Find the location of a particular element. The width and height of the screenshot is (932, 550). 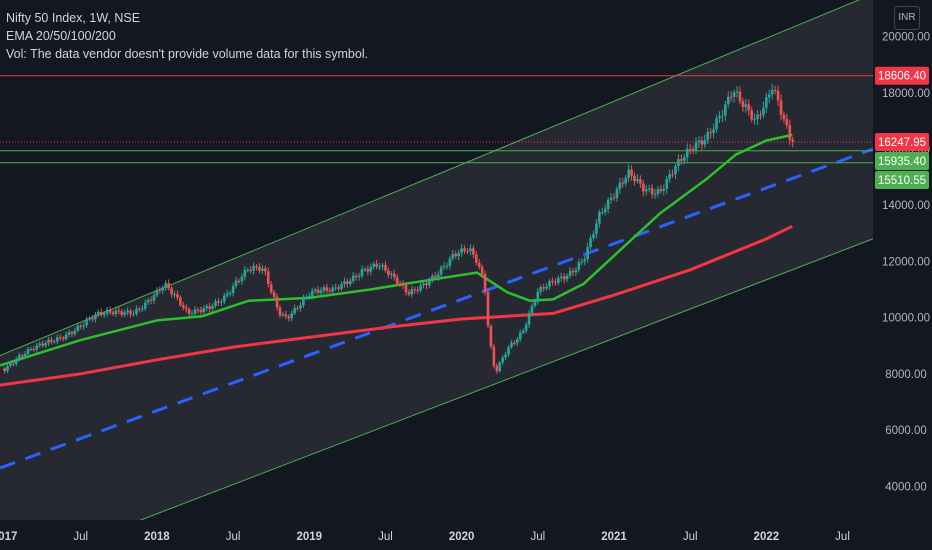

symbol-title: Nifty 50 Index, 1W, NSE is located at coordinates (73, 18).